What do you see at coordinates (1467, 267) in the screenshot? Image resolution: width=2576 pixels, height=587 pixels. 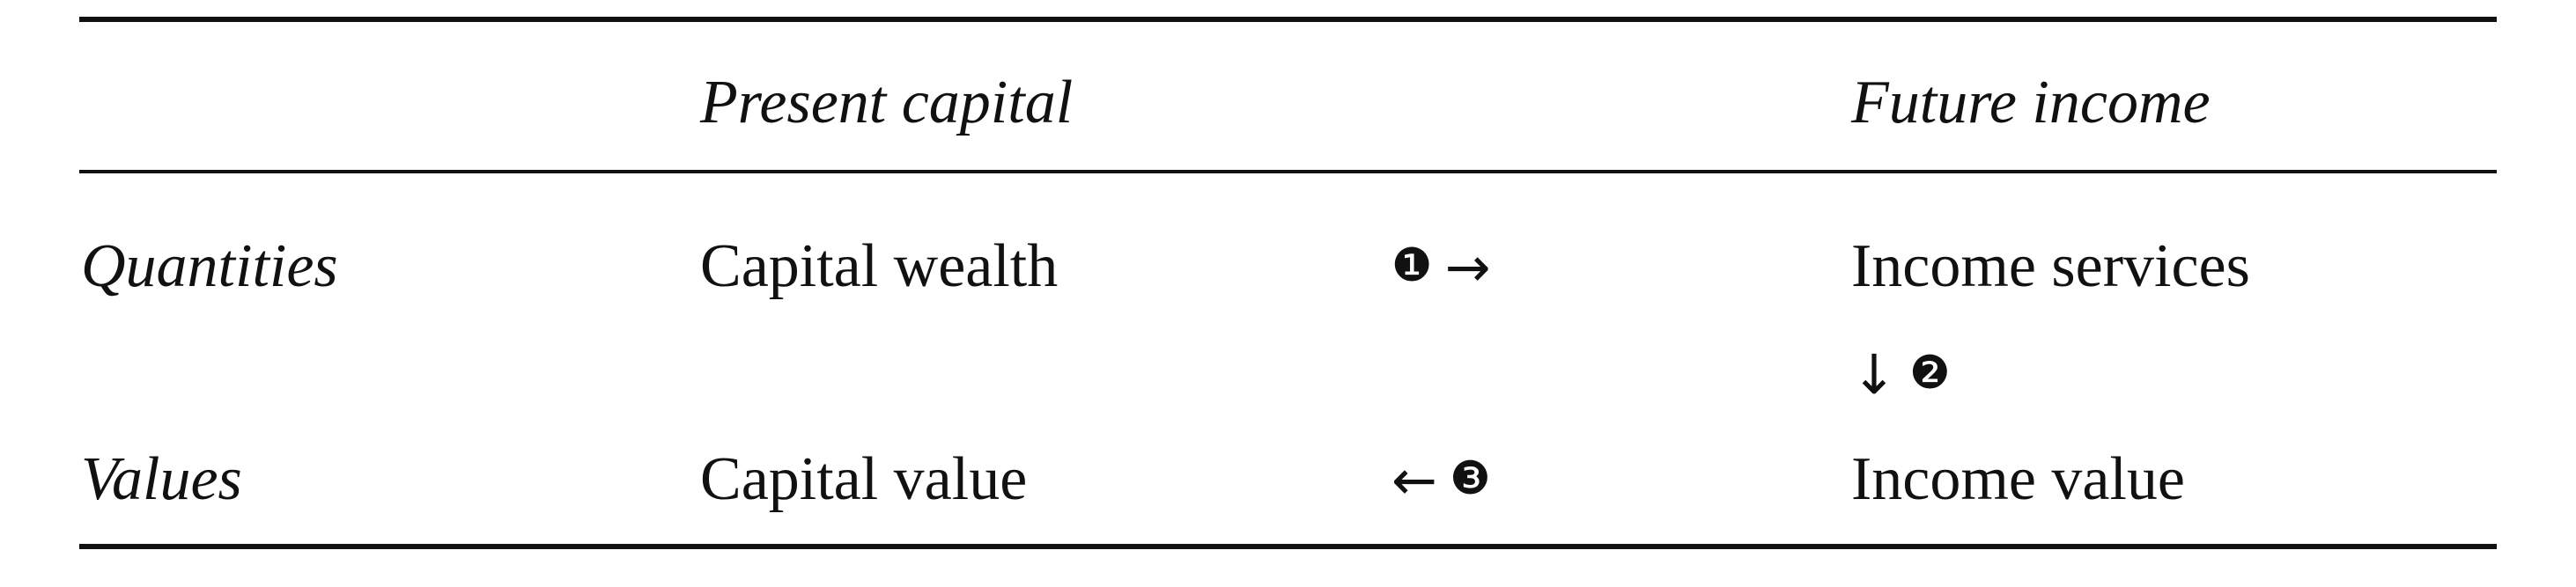 I see `right-arrow-icon: →` at bounding box center [1467, 267].